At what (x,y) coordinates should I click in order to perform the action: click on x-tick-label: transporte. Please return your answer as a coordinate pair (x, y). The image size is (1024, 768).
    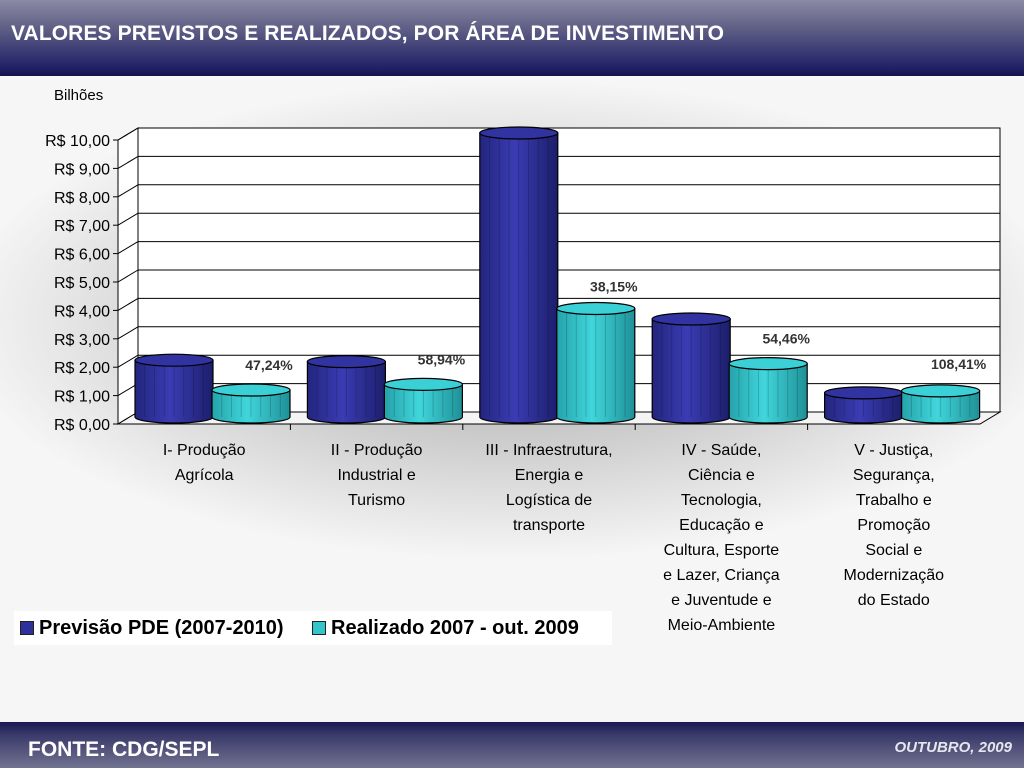
    Looking at the image, I should click on (549, 525).